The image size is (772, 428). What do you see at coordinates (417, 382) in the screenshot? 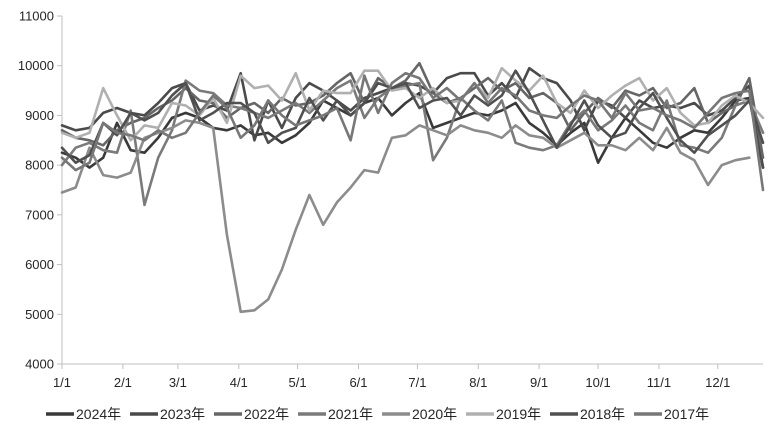
I see `x-tick-label: 7/1` at bounding box center [417, 382].